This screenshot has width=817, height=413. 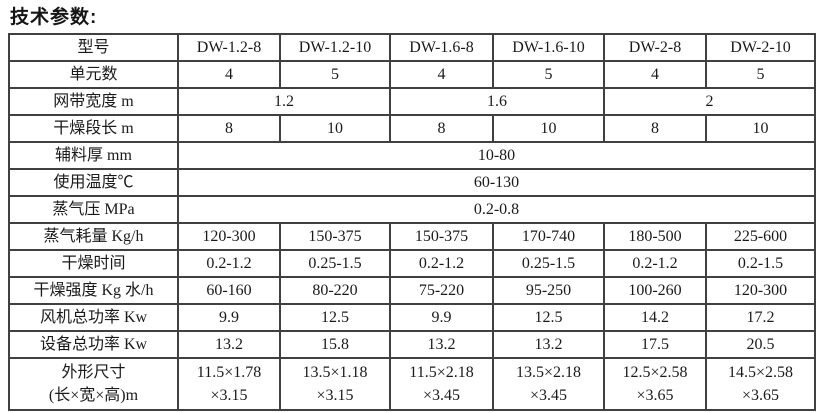 I want to click on model-header-cell: DW-1.2-10, so click(x=335, y=47).